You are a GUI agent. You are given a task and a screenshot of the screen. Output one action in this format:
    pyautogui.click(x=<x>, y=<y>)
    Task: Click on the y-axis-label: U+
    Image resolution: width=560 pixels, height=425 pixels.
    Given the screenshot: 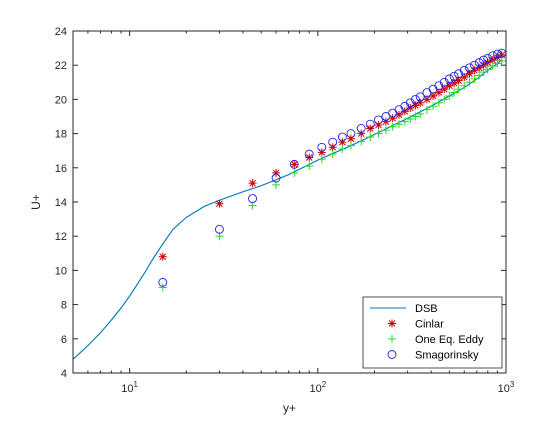 What is the action you would take?
    pyautogui.click(x=36, y=202)
    